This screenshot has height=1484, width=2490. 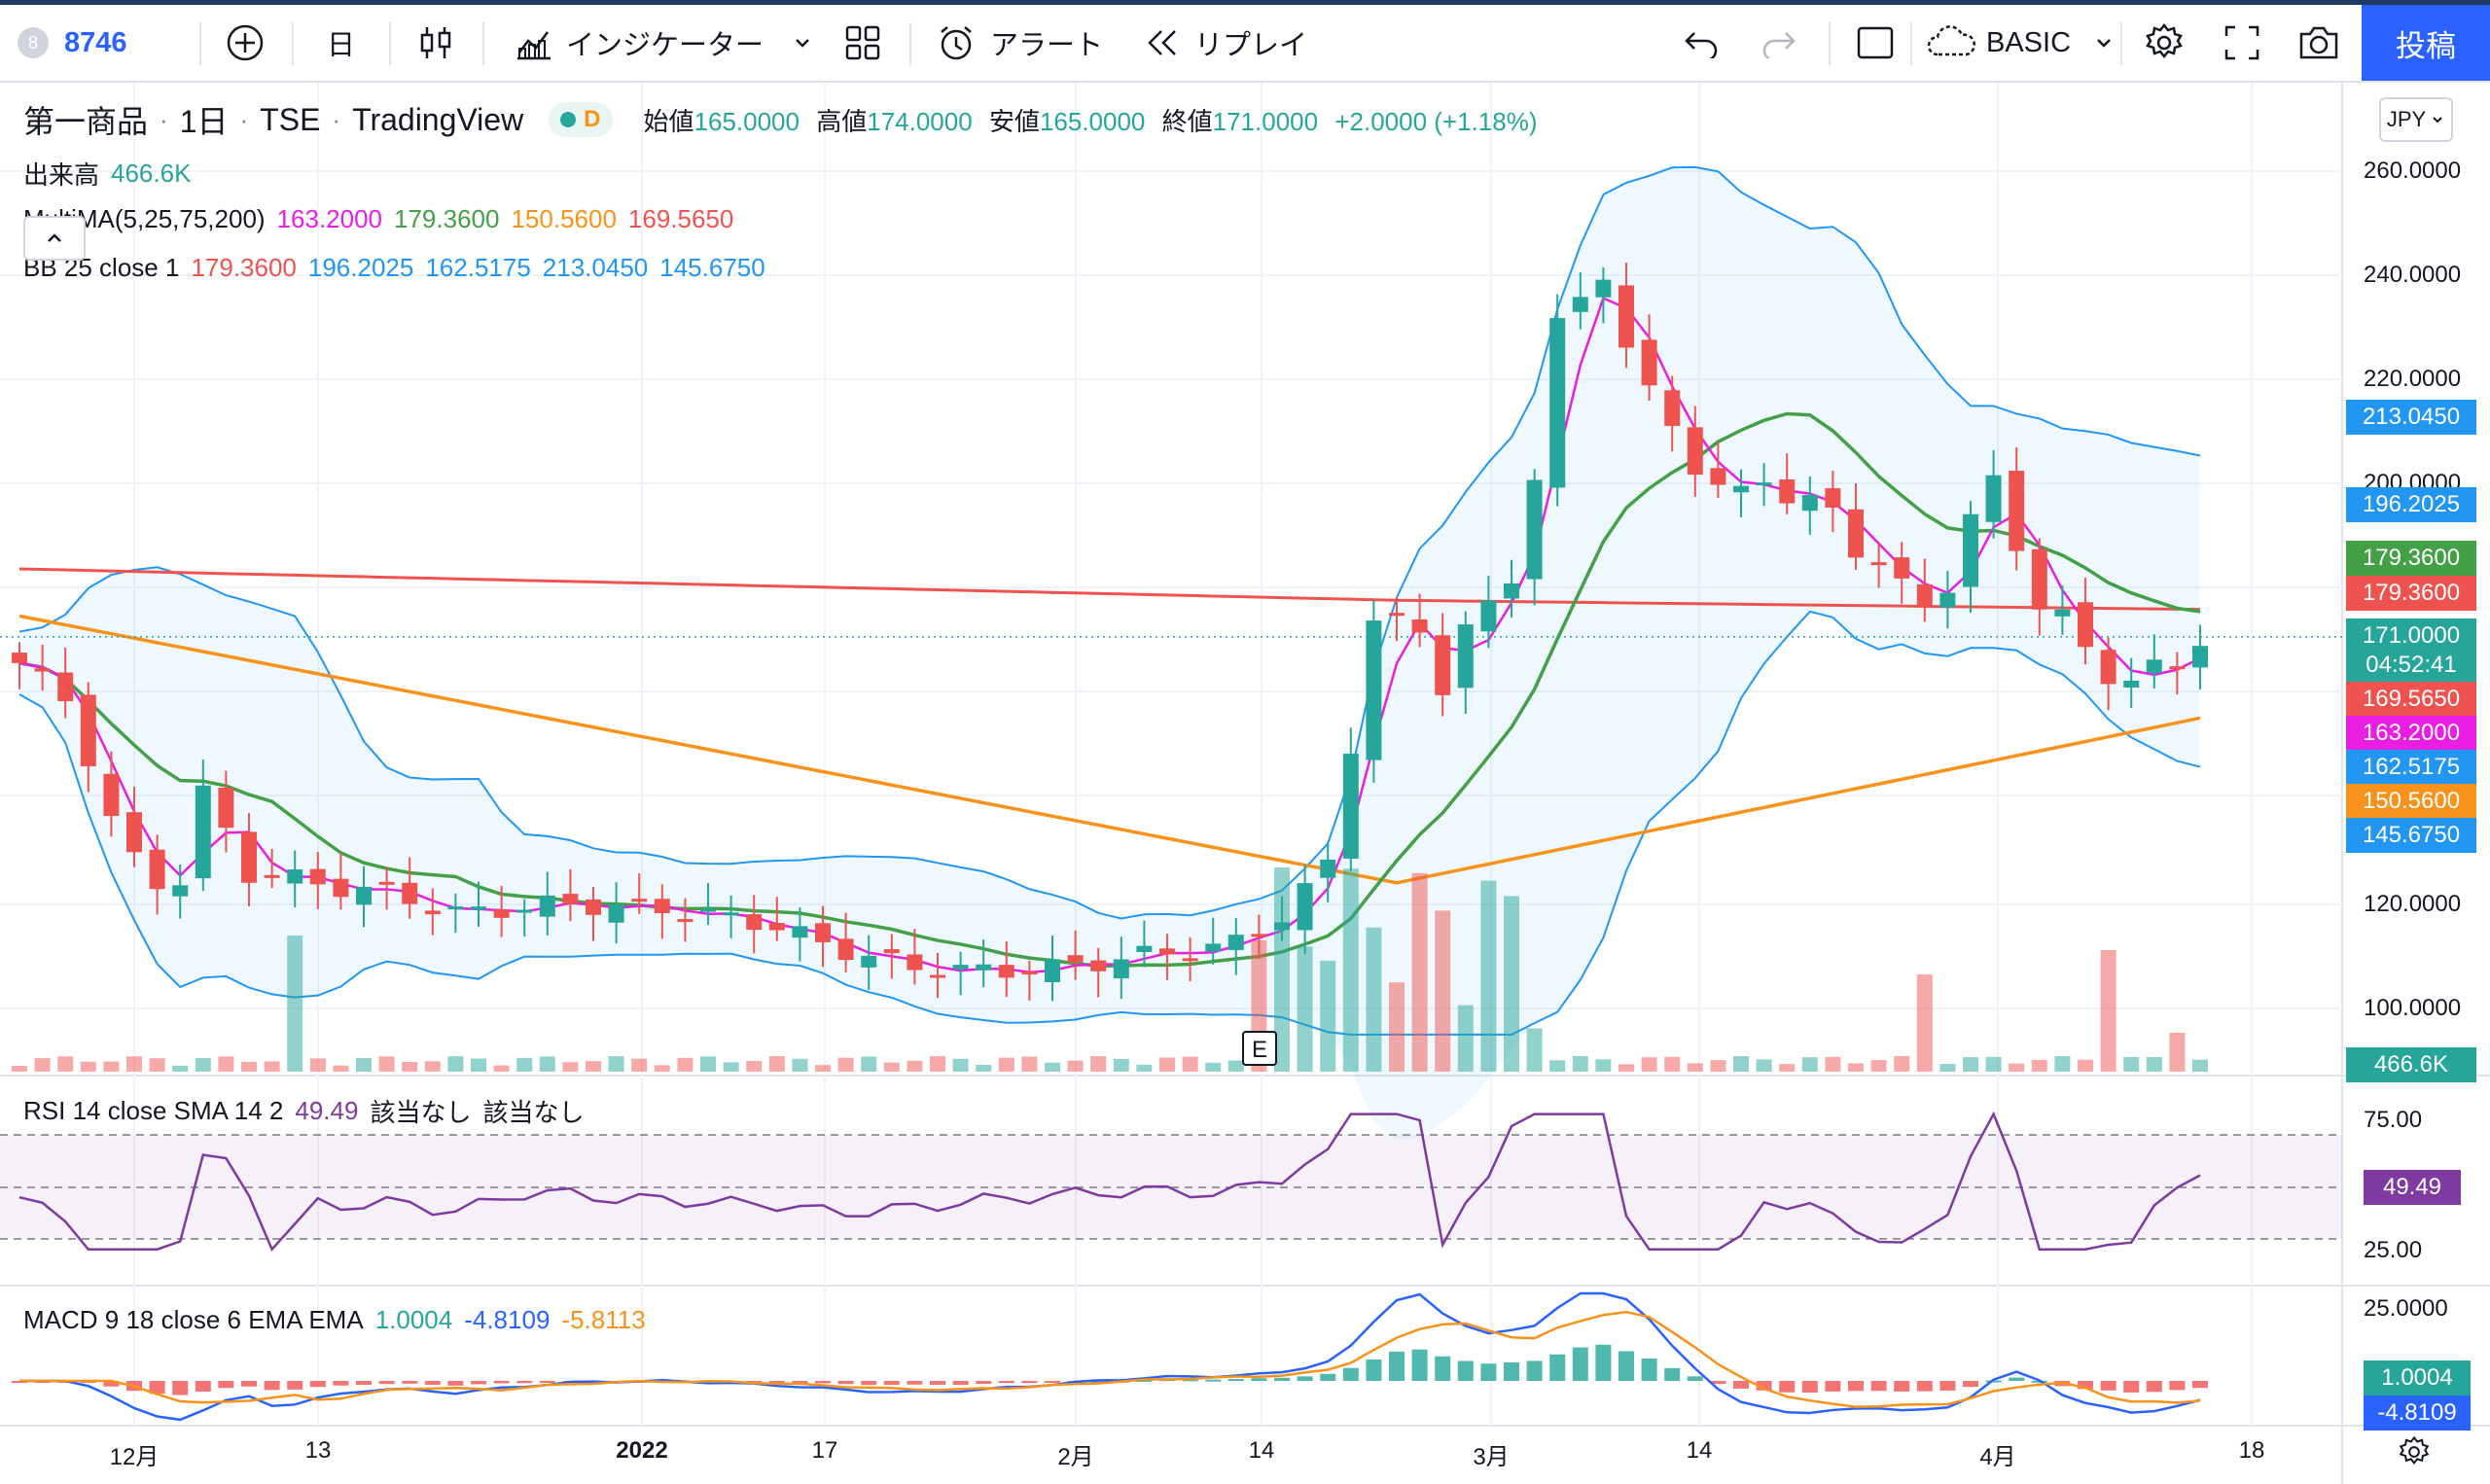 I want to click on screenshot-button, so click(x=2318, y=43).